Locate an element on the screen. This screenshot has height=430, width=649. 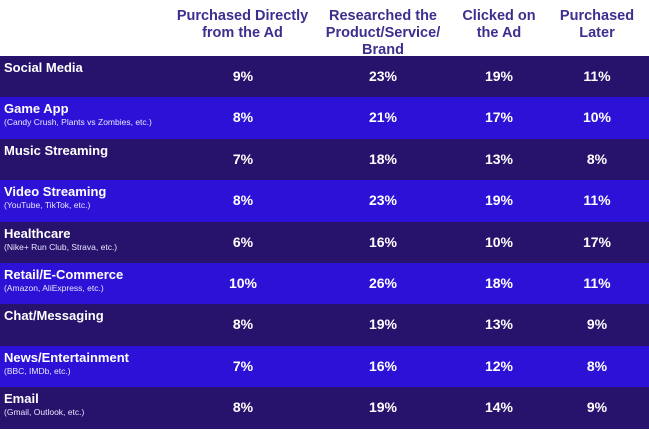
row-label-sub: (Gmail, Outlook, etc.) is located at coordinates (44, 412).